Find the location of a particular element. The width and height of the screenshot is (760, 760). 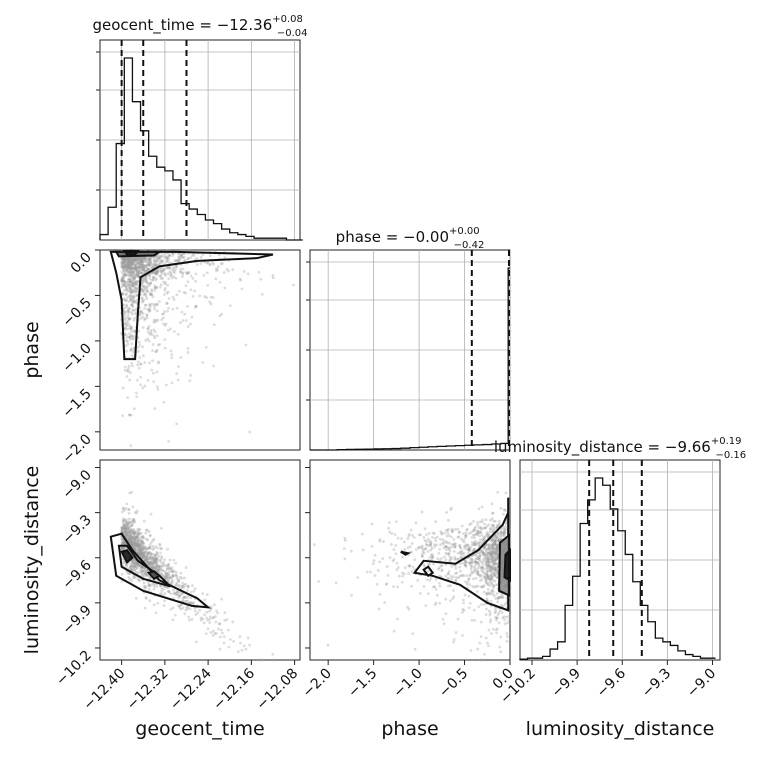

distance-quantile-lines is located at coordinates (615, 560).